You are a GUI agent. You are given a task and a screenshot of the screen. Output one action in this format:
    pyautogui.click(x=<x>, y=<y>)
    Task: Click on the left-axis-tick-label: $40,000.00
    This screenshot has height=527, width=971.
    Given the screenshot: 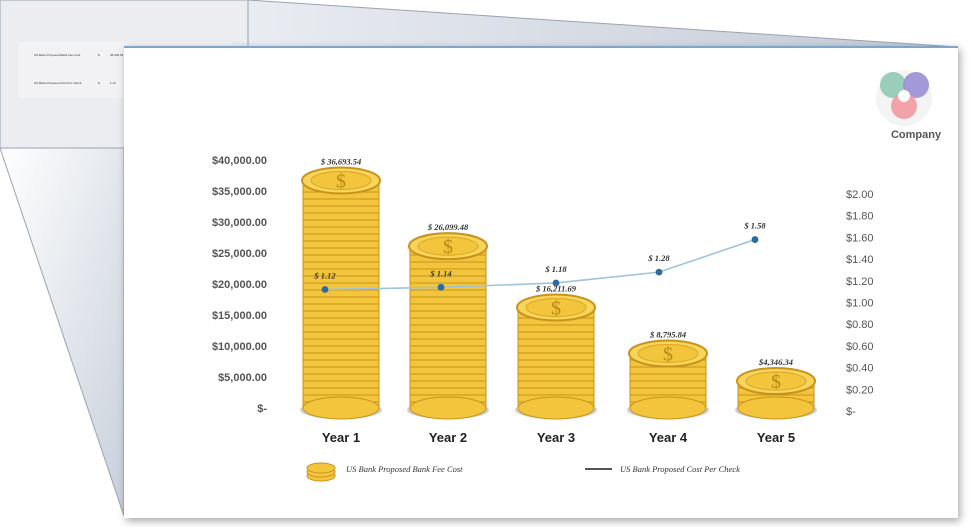 What is the action you would take?
    pyautogui.click(x=239, y=161)
    